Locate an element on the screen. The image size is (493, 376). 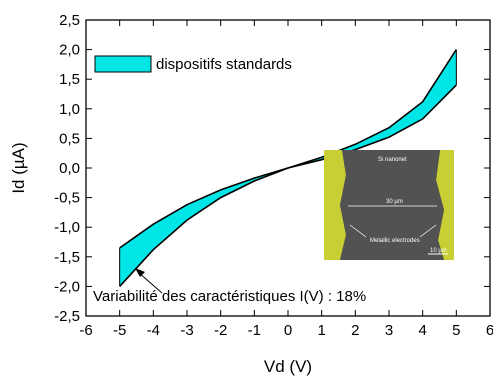
x-tick-label: 0 is located at coordinates (288, 330).